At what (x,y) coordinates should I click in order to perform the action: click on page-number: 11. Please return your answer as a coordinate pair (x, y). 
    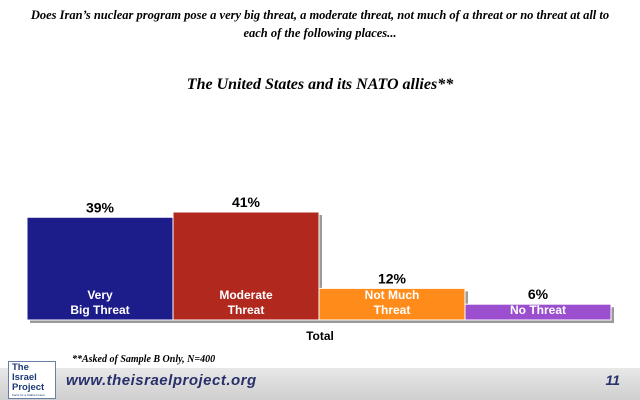
    Looking at the image, I should click on (612, 380).